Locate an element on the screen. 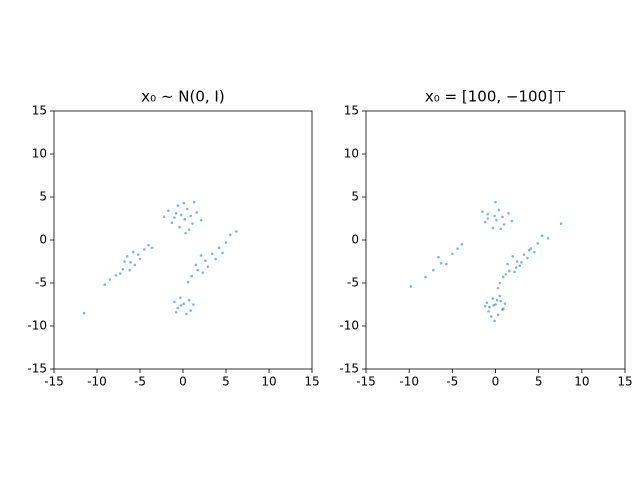 The width and height of the screenshot is (640, 480). chart-title: x₀ = [100, −100]⊤ is located at coordinates (495, 97).